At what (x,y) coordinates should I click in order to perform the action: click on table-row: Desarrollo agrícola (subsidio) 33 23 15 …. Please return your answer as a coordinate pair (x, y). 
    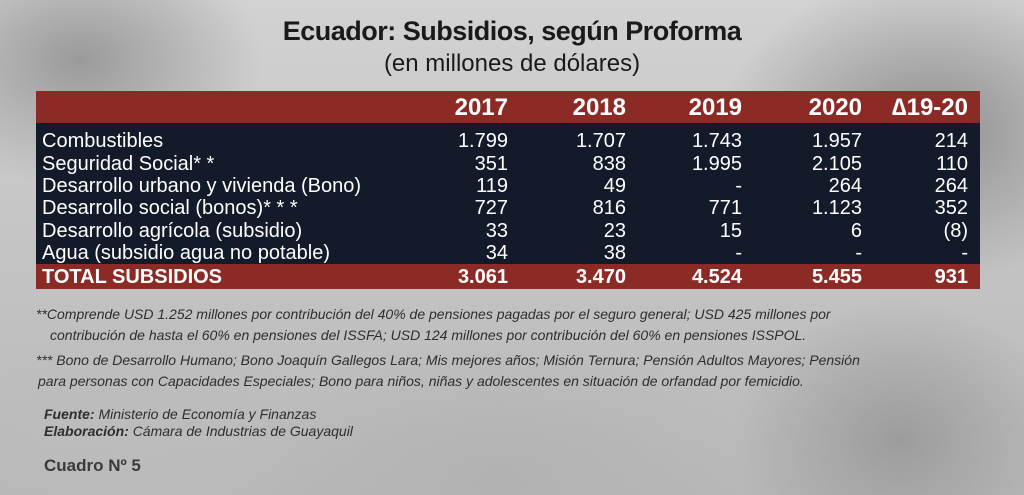
    Looking at the image, I should click on (508, 231).